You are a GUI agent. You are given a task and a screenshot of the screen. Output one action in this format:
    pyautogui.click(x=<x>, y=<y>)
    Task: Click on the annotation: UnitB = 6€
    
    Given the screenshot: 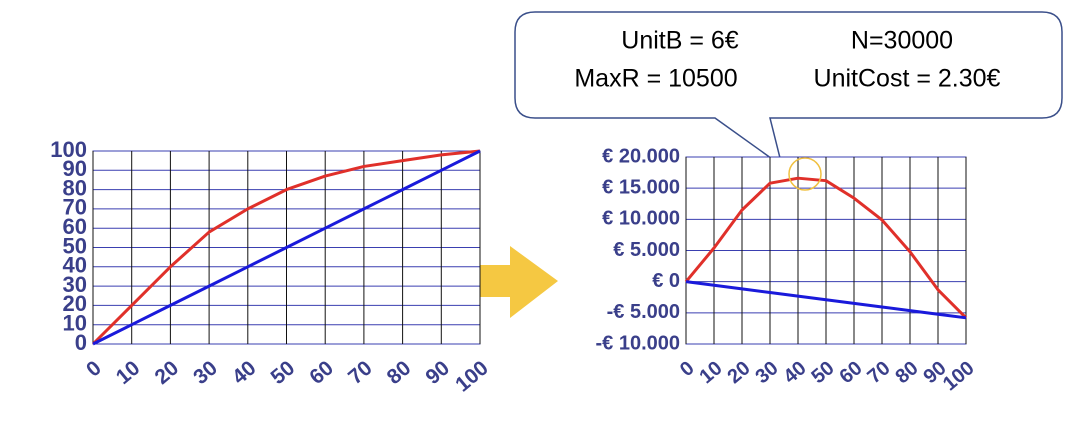 What is the action you would take?
    pyautogui.click(x=680, y=41)
    